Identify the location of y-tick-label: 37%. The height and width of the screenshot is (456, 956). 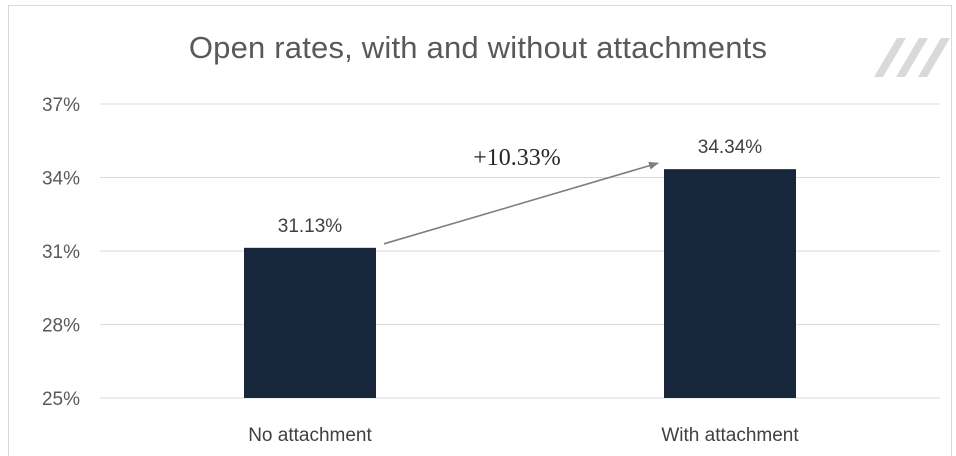
(61, 105).